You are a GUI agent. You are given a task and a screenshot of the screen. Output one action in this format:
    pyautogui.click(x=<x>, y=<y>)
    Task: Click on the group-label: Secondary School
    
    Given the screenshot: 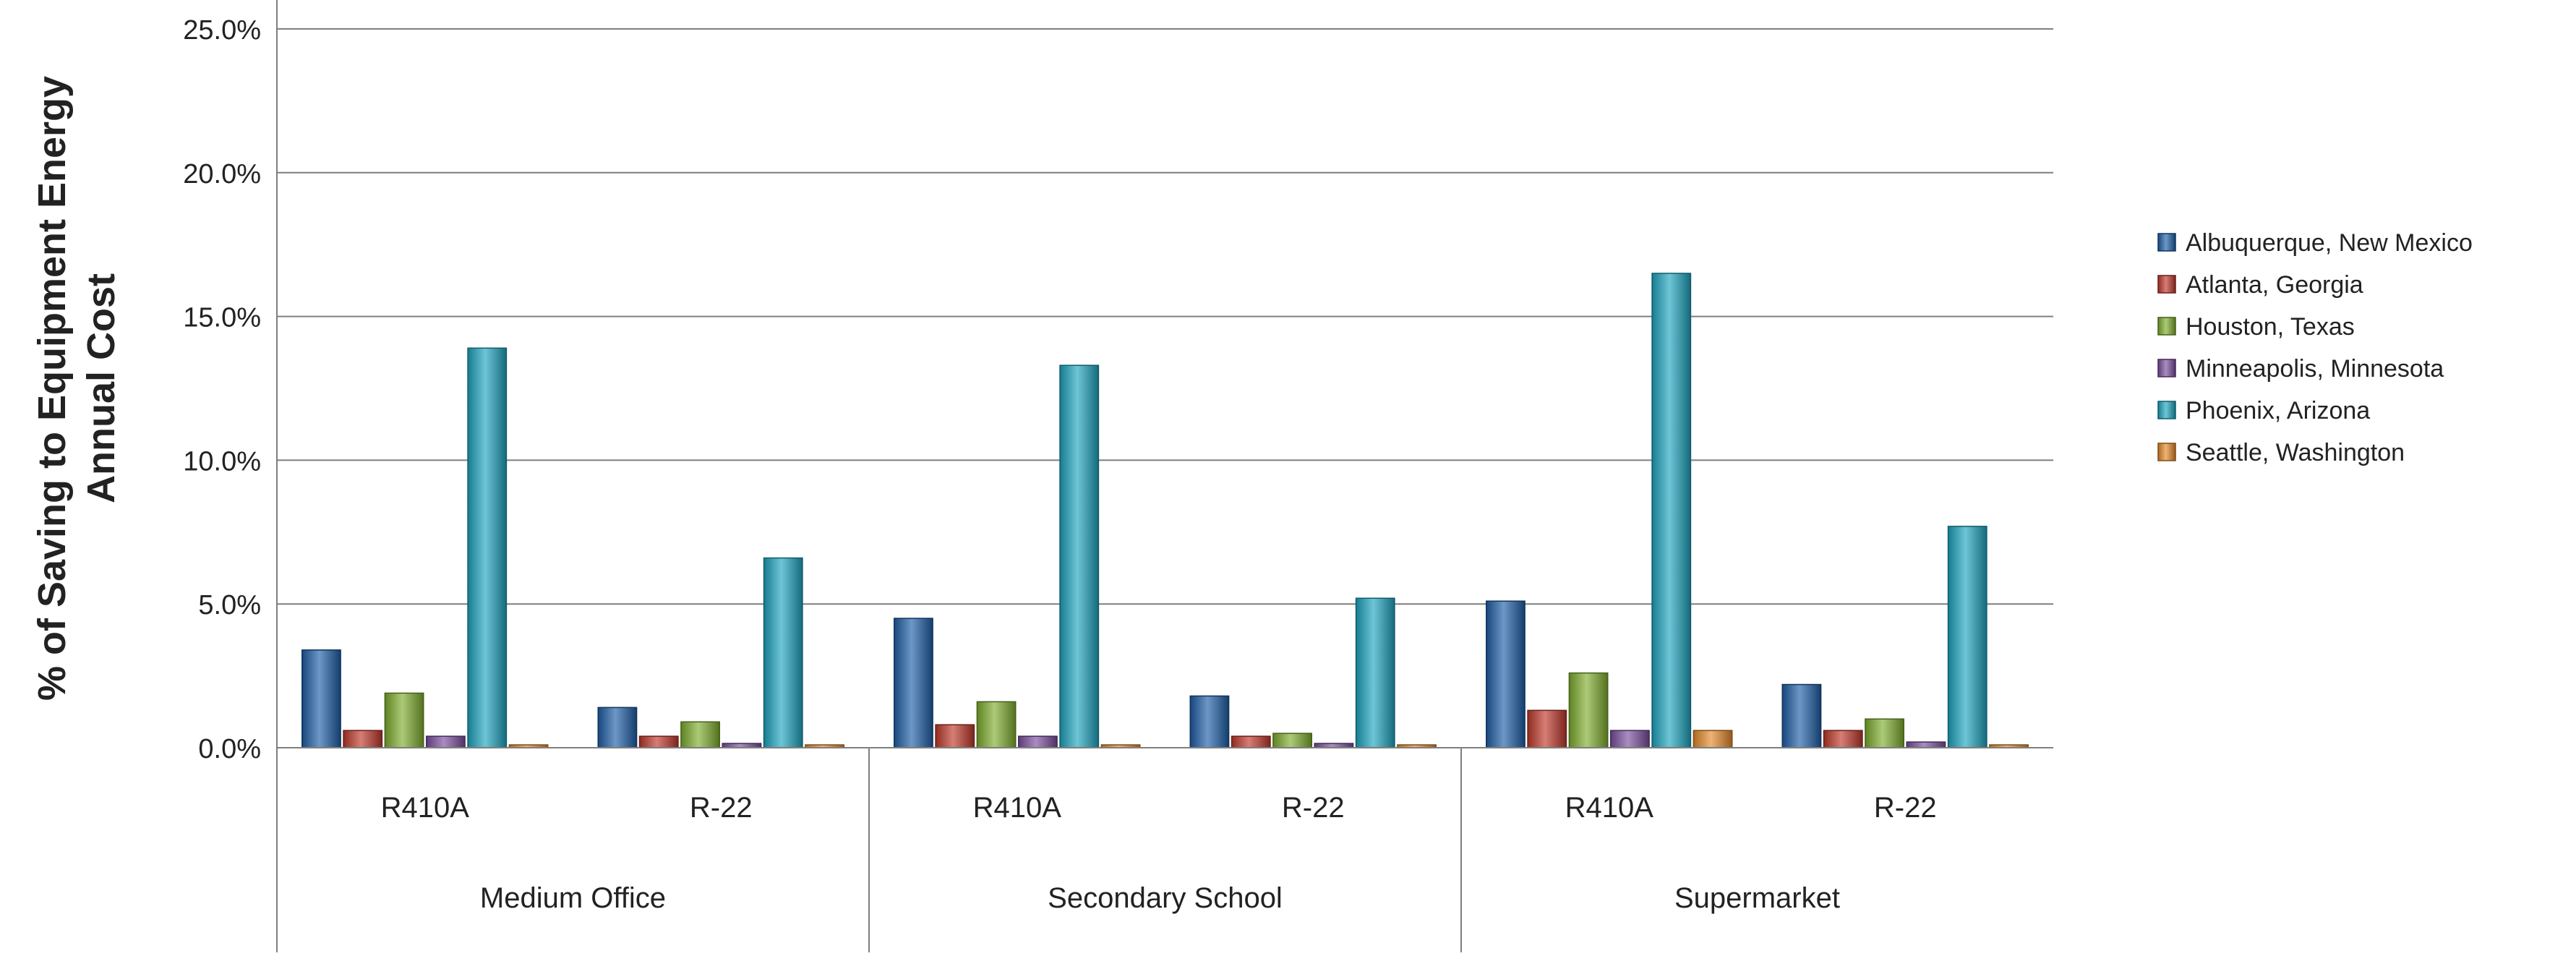 What is the action you would take?
    pyautogui.click(x=1166, y=898)
    